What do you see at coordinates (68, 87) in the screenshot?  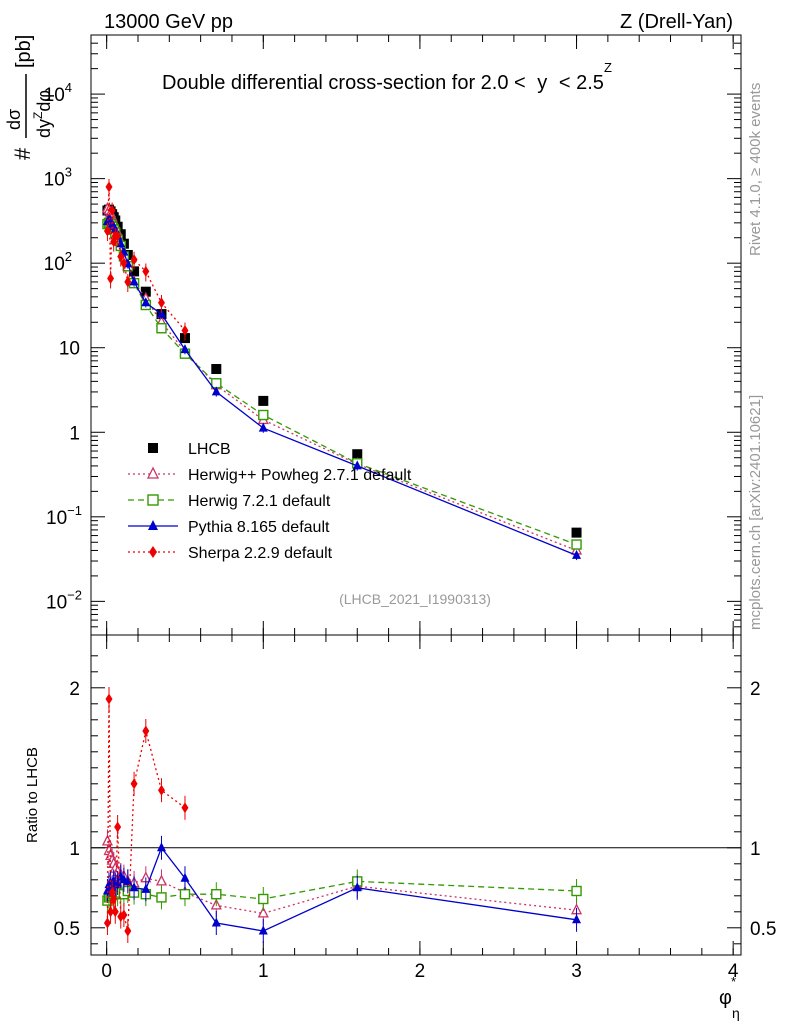 I see `y-tick-exp: 4` at bounding box center [68, 87].